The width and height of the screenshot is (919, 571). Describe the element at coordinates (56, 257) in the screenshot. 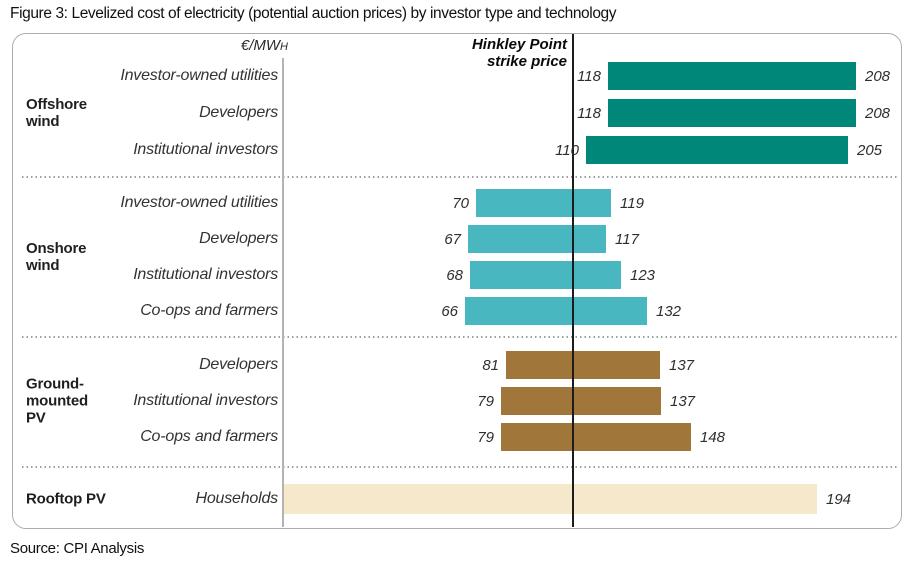

I see `group-label-1: Onshore wind` at that location.